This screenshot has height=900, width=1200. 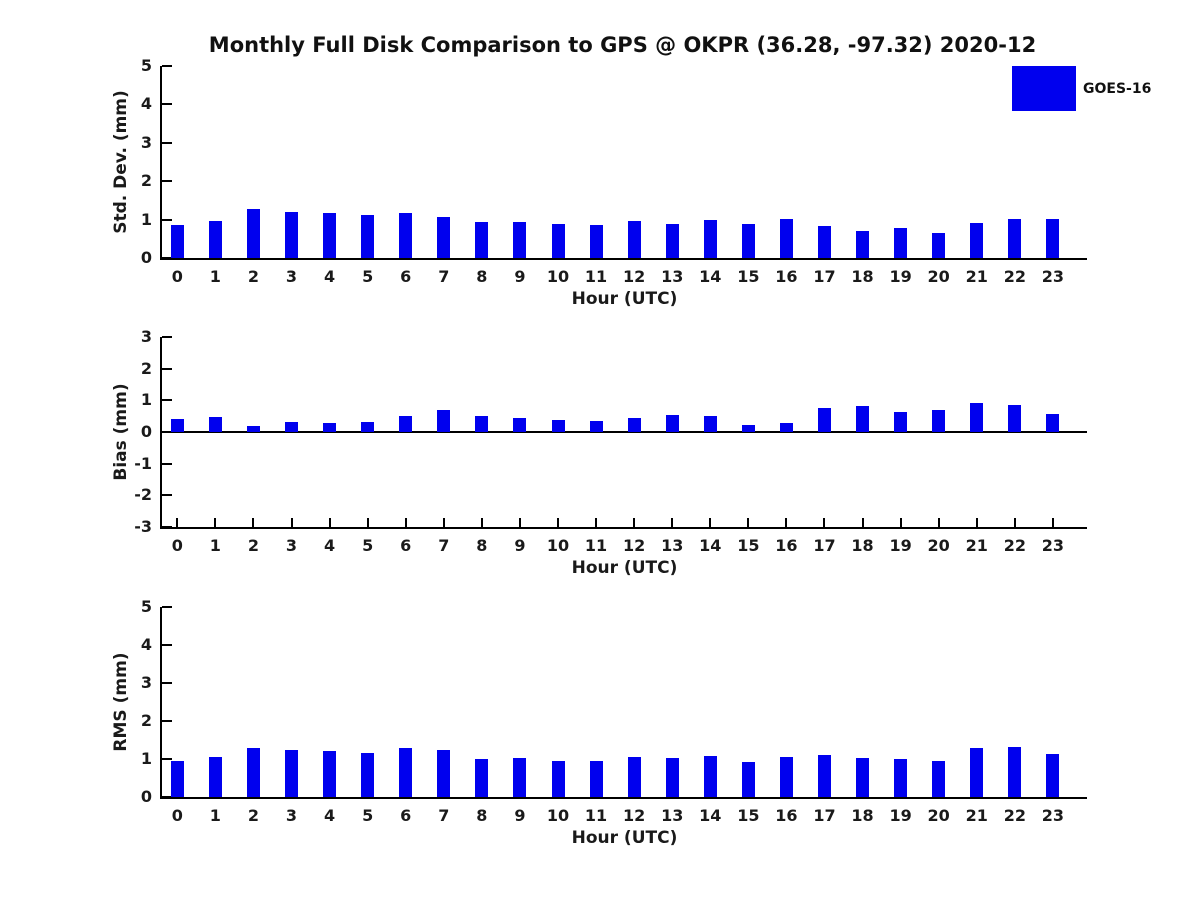 What do you see at coordinates (143, 495) in the screenshot?
I see `y-tick-label: -2` at bounding box center [143, 495].